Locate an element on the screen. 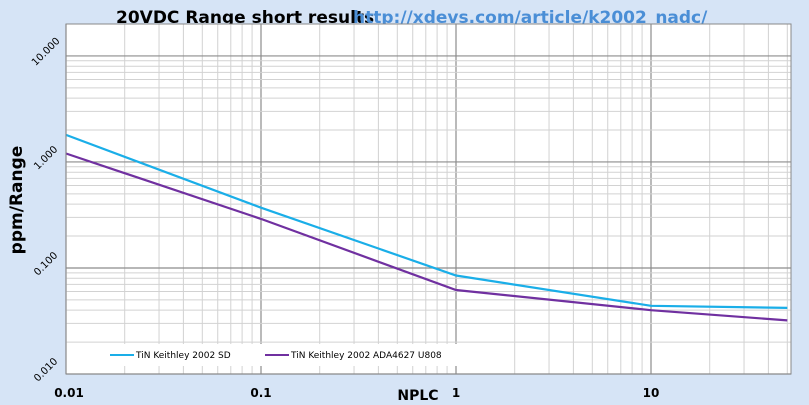 Image resolution: width=809 pixels, height=405 pixels. x-tick-label: 10 is located at coordinates (651, 393).